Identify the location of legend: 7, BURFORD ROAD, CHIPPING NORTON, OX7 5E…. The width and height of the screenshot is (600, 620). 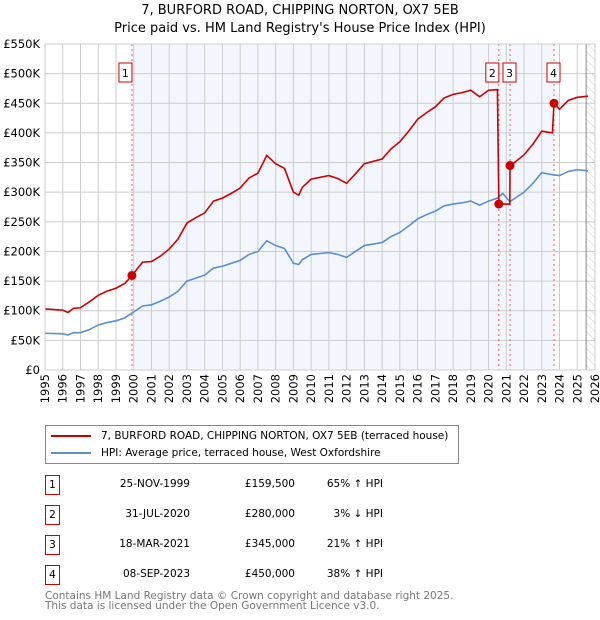
(252, 444).